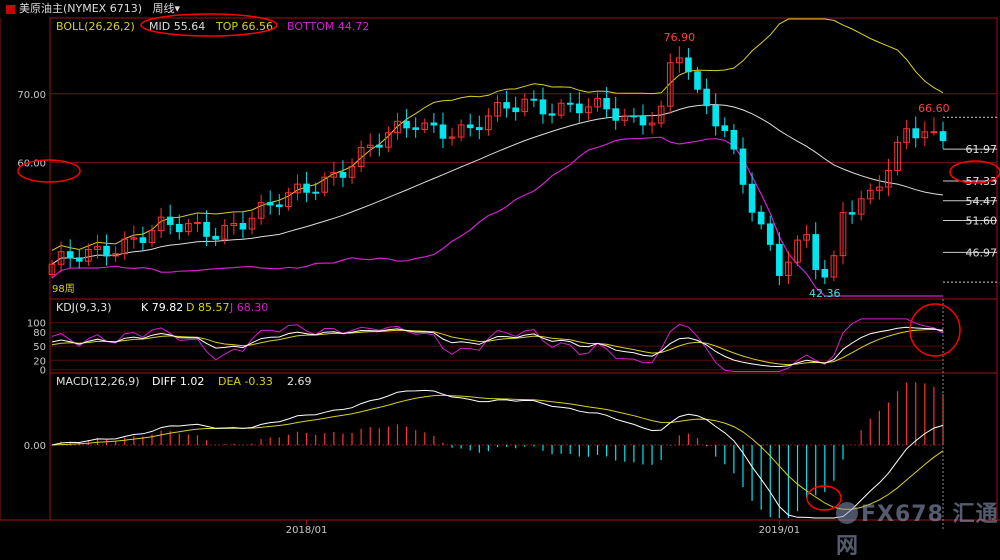 This screenshot has width=1000, height=560. I want to click on kdj-legend-item: J 68.30, so click(248, 307).